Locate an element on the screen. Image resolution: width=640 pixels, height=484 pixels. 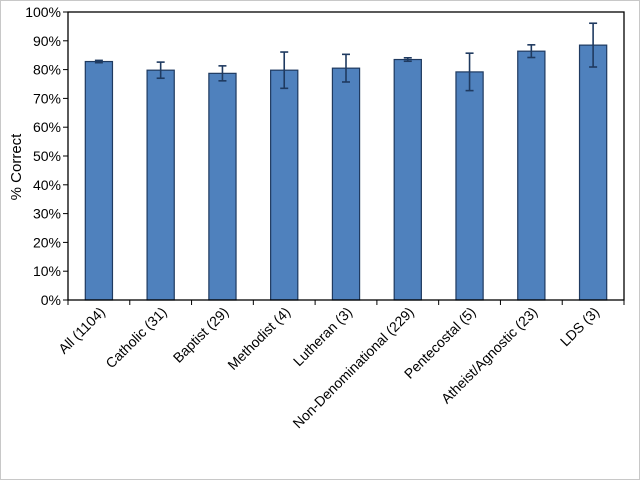
x-tick-label: LDS (3) is located at coordinates (579, 326).